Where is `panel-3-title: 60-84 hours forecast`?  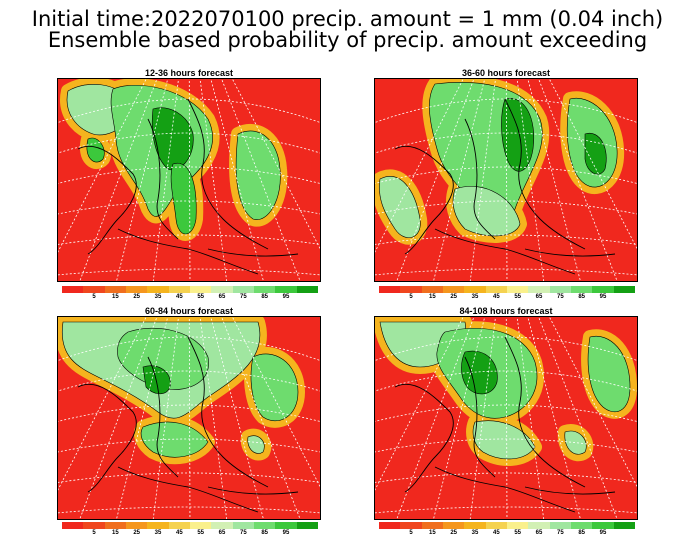 panel-3-title: 60-84 hours forecast is located at coordinates (189, 311).